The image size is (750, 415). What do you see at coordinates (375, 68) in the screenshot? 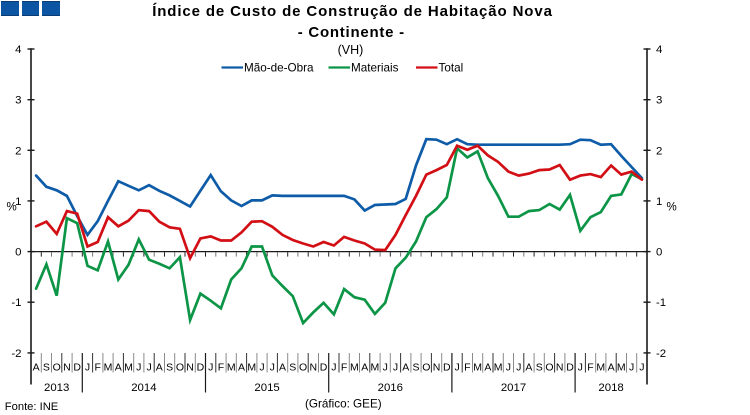
I see `svg-text: Materiais` at bounding box center [375, 68].